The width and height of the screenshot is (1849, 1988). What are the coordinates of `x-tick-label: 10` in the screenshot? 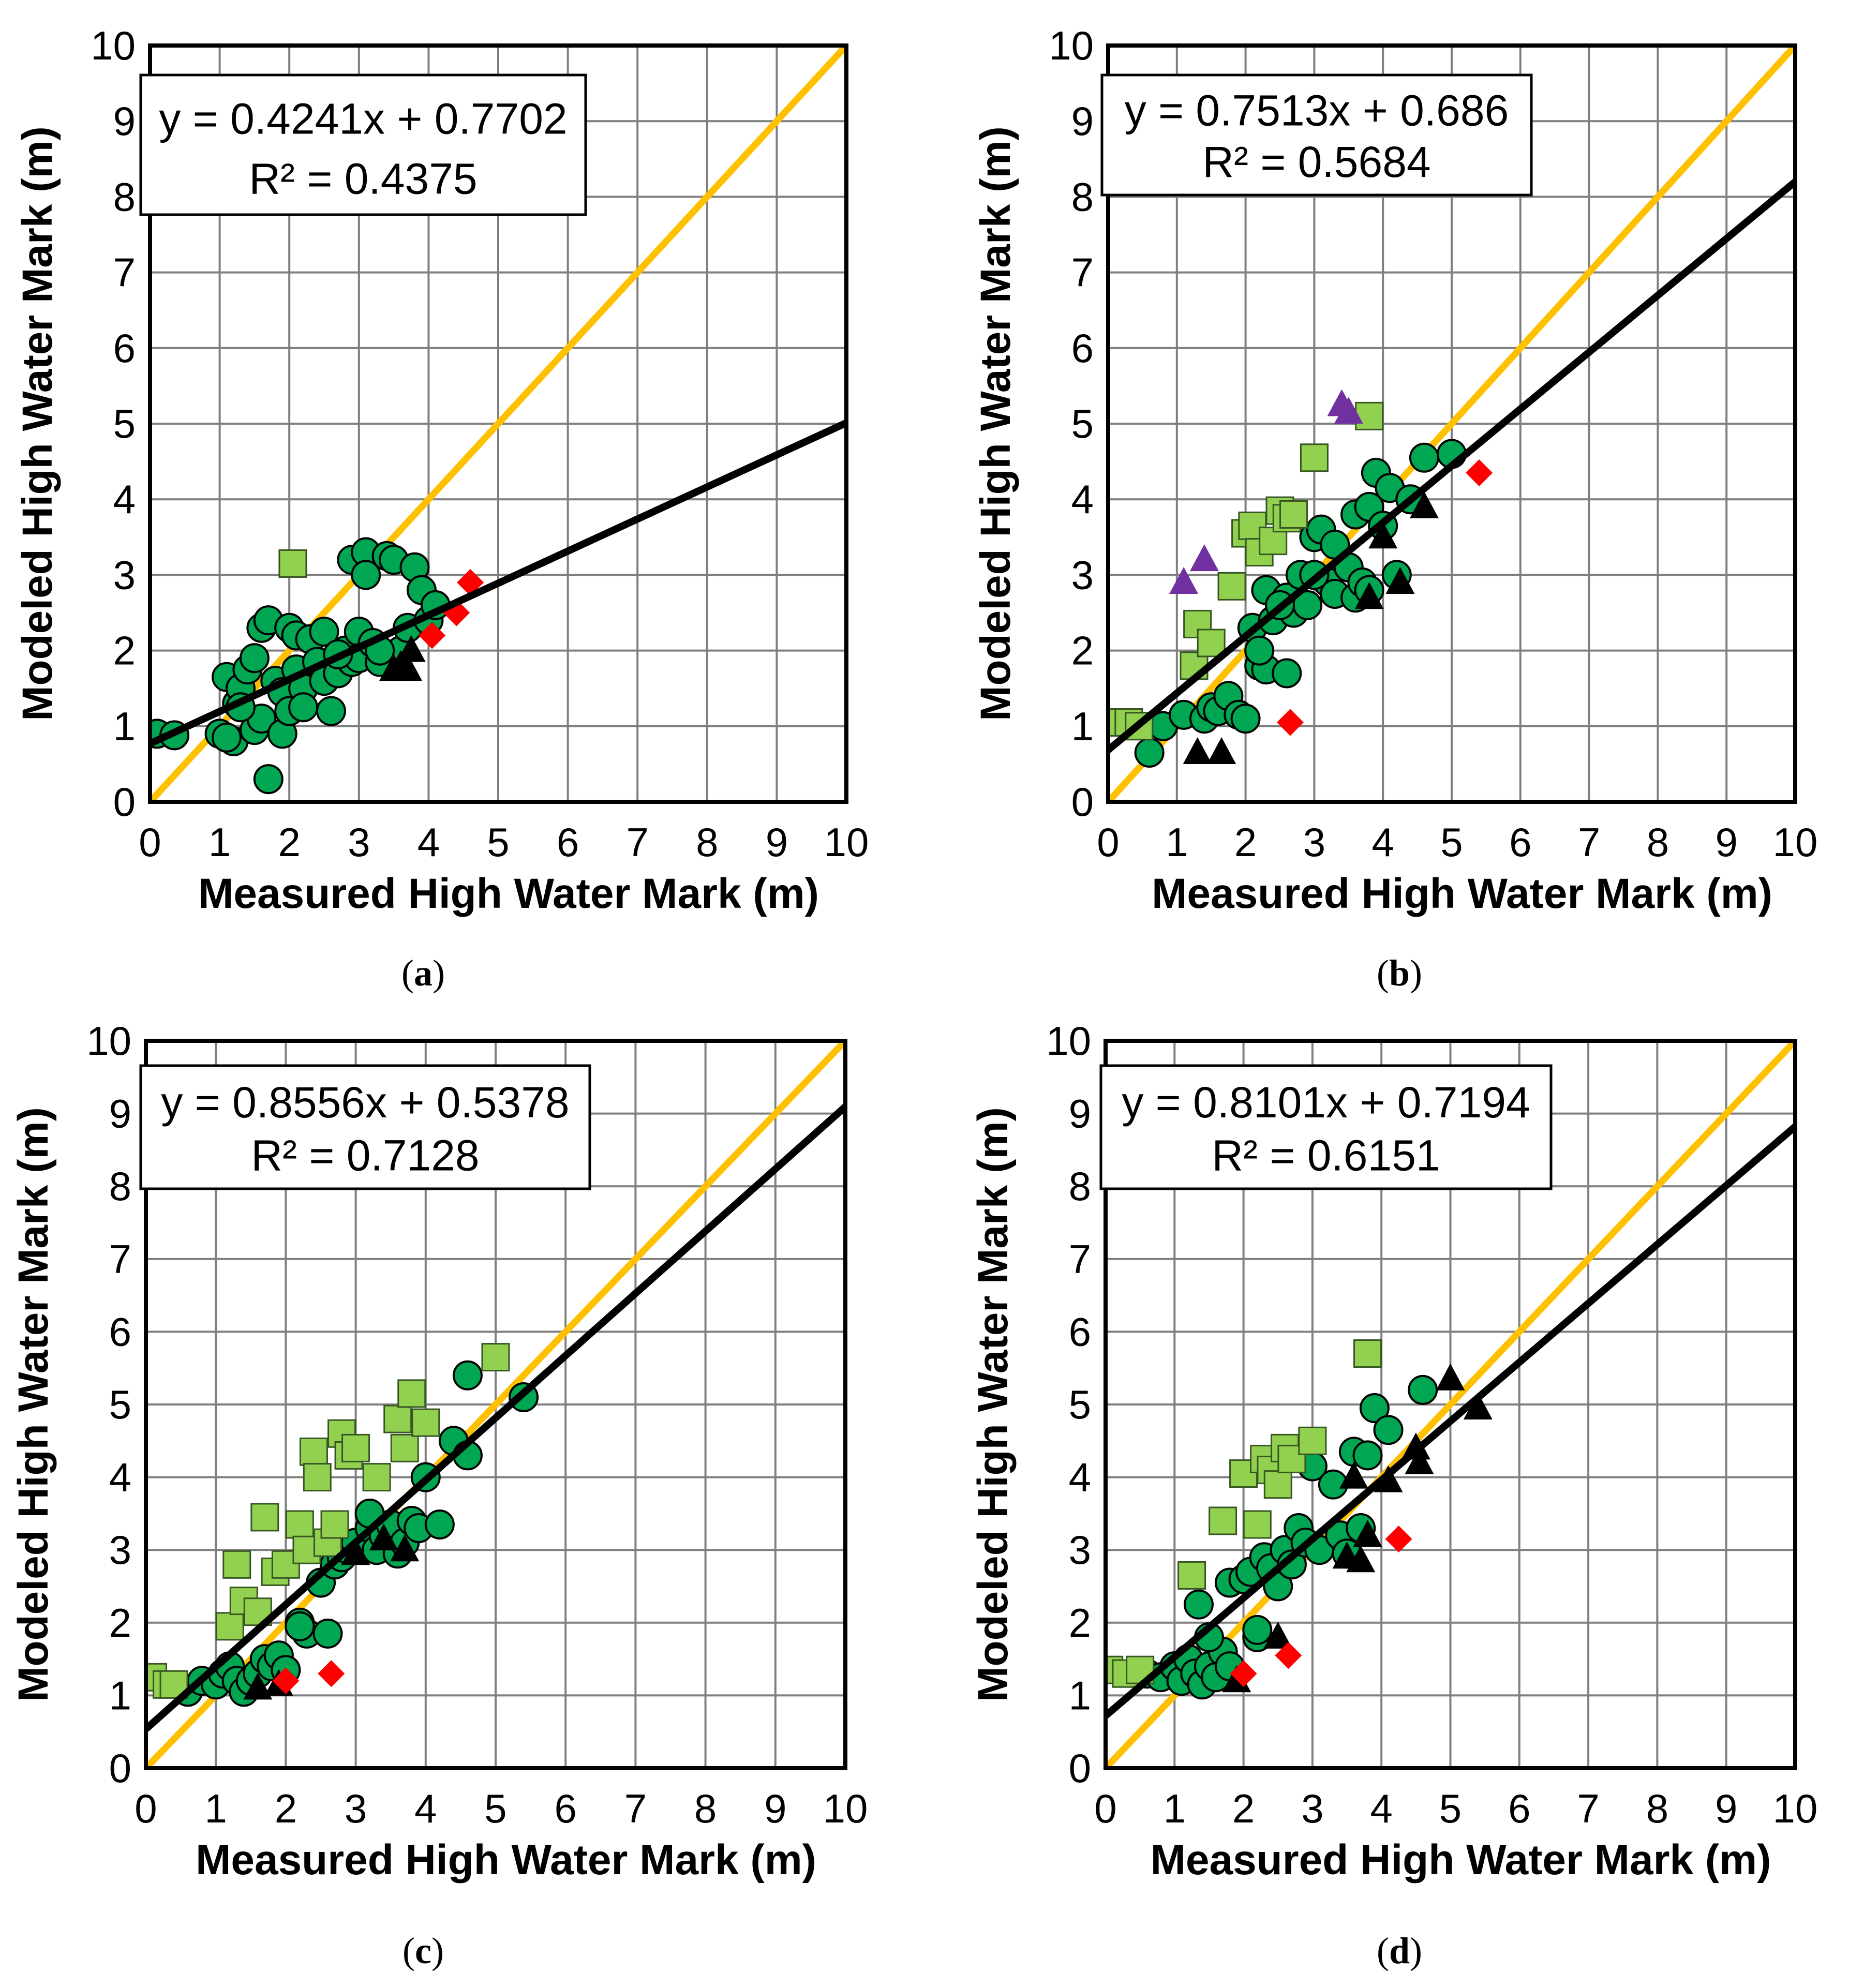 It's located at (846, 842).